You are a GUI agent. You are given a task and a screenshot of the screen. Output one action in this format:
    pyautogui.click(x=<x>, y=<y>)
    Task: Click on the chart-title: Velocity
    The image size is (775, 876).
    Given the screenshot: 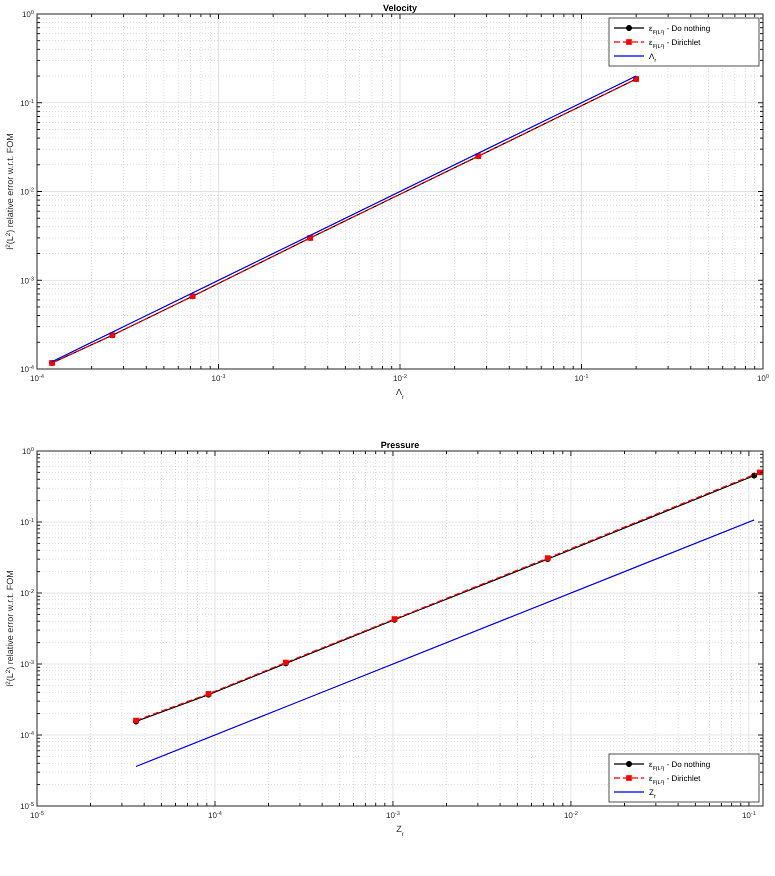 What is the action you would take?
    pyautogui.click(x=400, y=8)
    